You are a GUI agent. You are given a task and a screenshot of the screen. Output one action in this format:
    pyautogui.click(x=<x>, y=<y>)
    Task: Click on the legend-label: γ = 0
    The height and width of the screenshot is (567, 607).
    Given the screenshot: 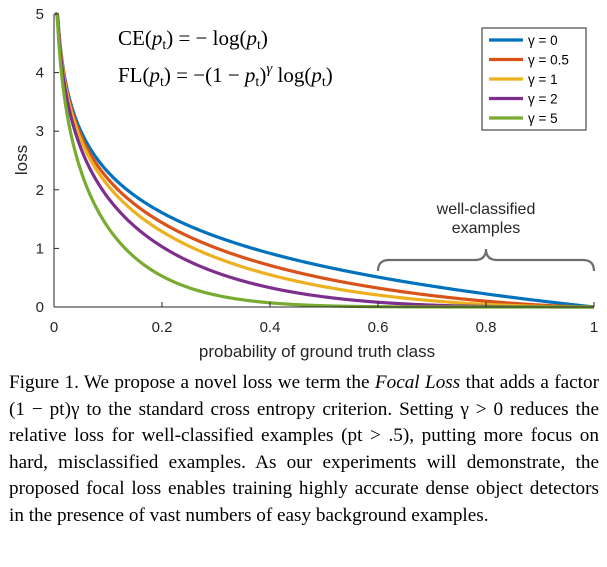 What is the action you would take?
    pyautogui.click(x=543, y=40)
    